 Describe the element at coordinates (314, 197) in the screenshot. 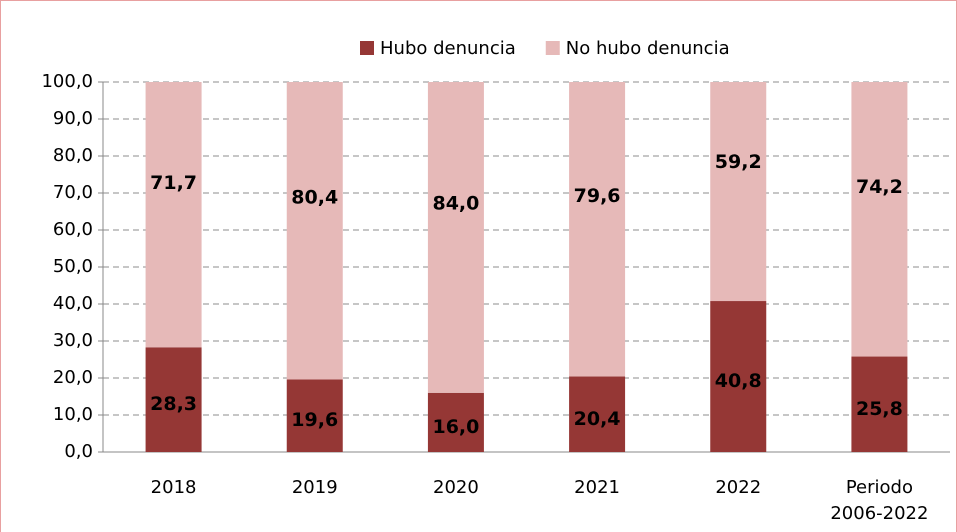

I see `value-label: 80,4` at that location.